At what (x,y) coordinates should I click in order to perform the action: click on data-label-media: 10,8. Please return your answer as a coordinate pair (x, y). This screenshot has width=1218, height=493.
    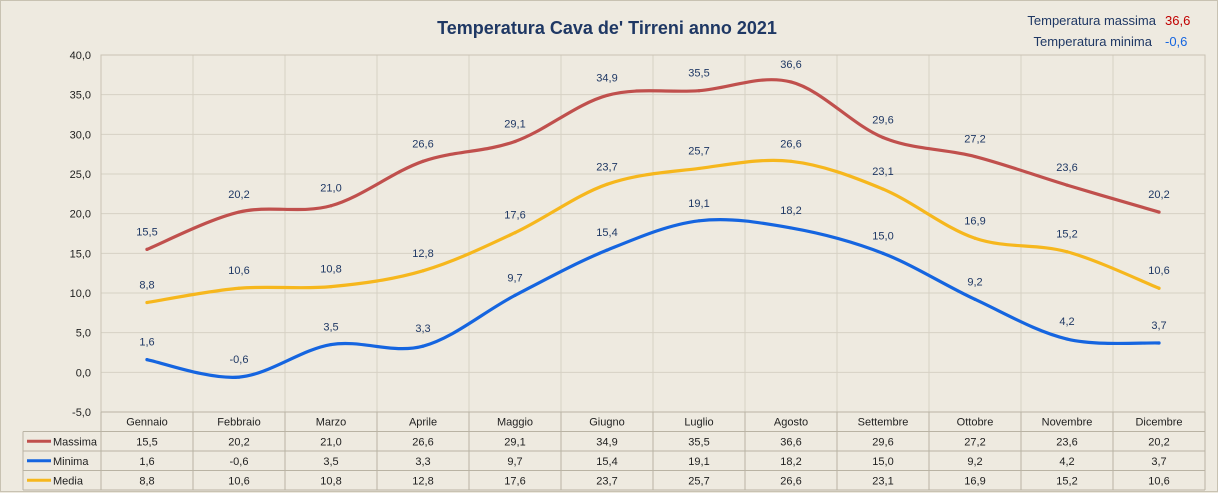
    Looking at the image, I should click on (330, 270).